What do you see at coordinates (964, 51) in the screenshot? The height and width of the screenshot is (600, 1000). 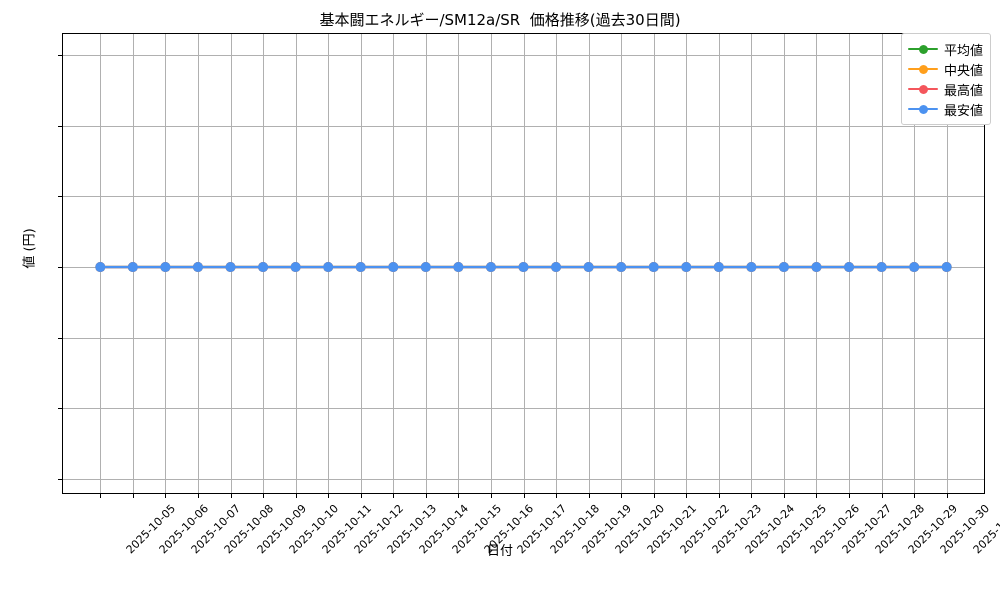 I see `legend-label: 平均値` at bounding box center [964, 51].